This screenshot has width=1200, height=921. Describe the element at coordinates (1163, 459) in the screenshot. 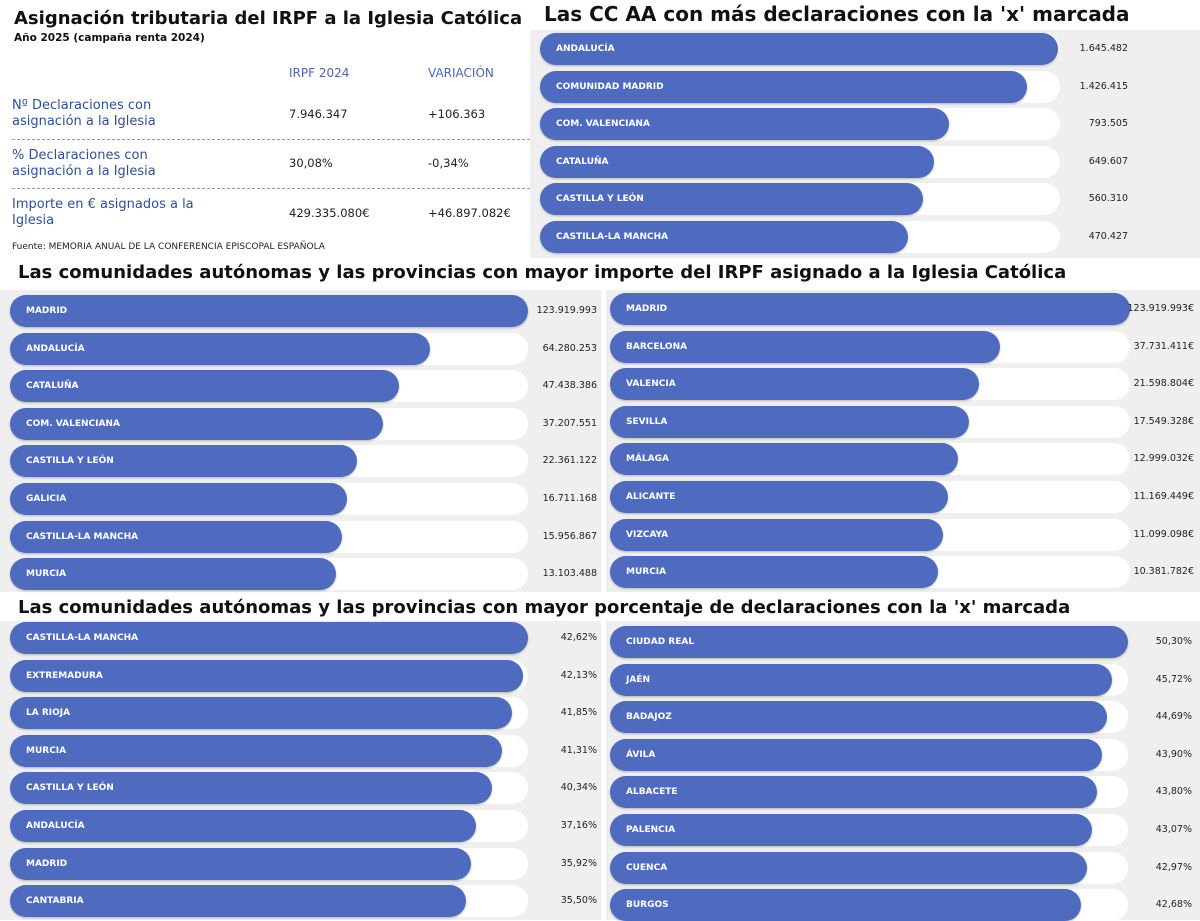

I see `bar-value-label: 12.999.032€` at that location.